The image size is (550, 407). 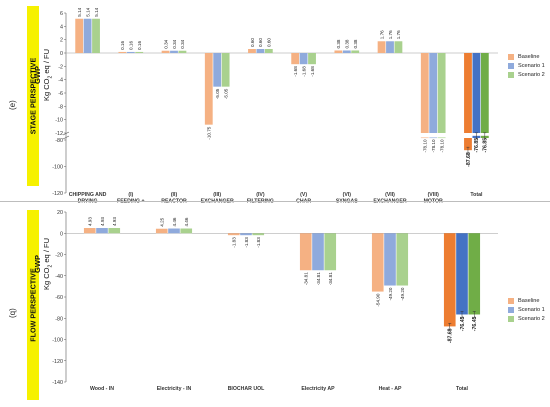 What do you see at coordinates (531, 65) in the screenshot?
I see `legend-label: Scenario 1` at bounding box center [531, 65].